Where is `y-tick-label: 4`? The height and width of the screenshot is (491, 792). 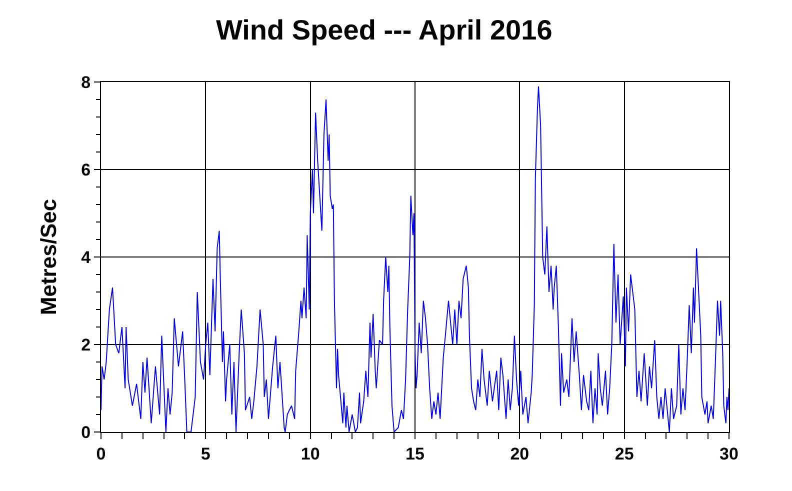
y-tick-label: 4 is located at coordinates (86, 257).